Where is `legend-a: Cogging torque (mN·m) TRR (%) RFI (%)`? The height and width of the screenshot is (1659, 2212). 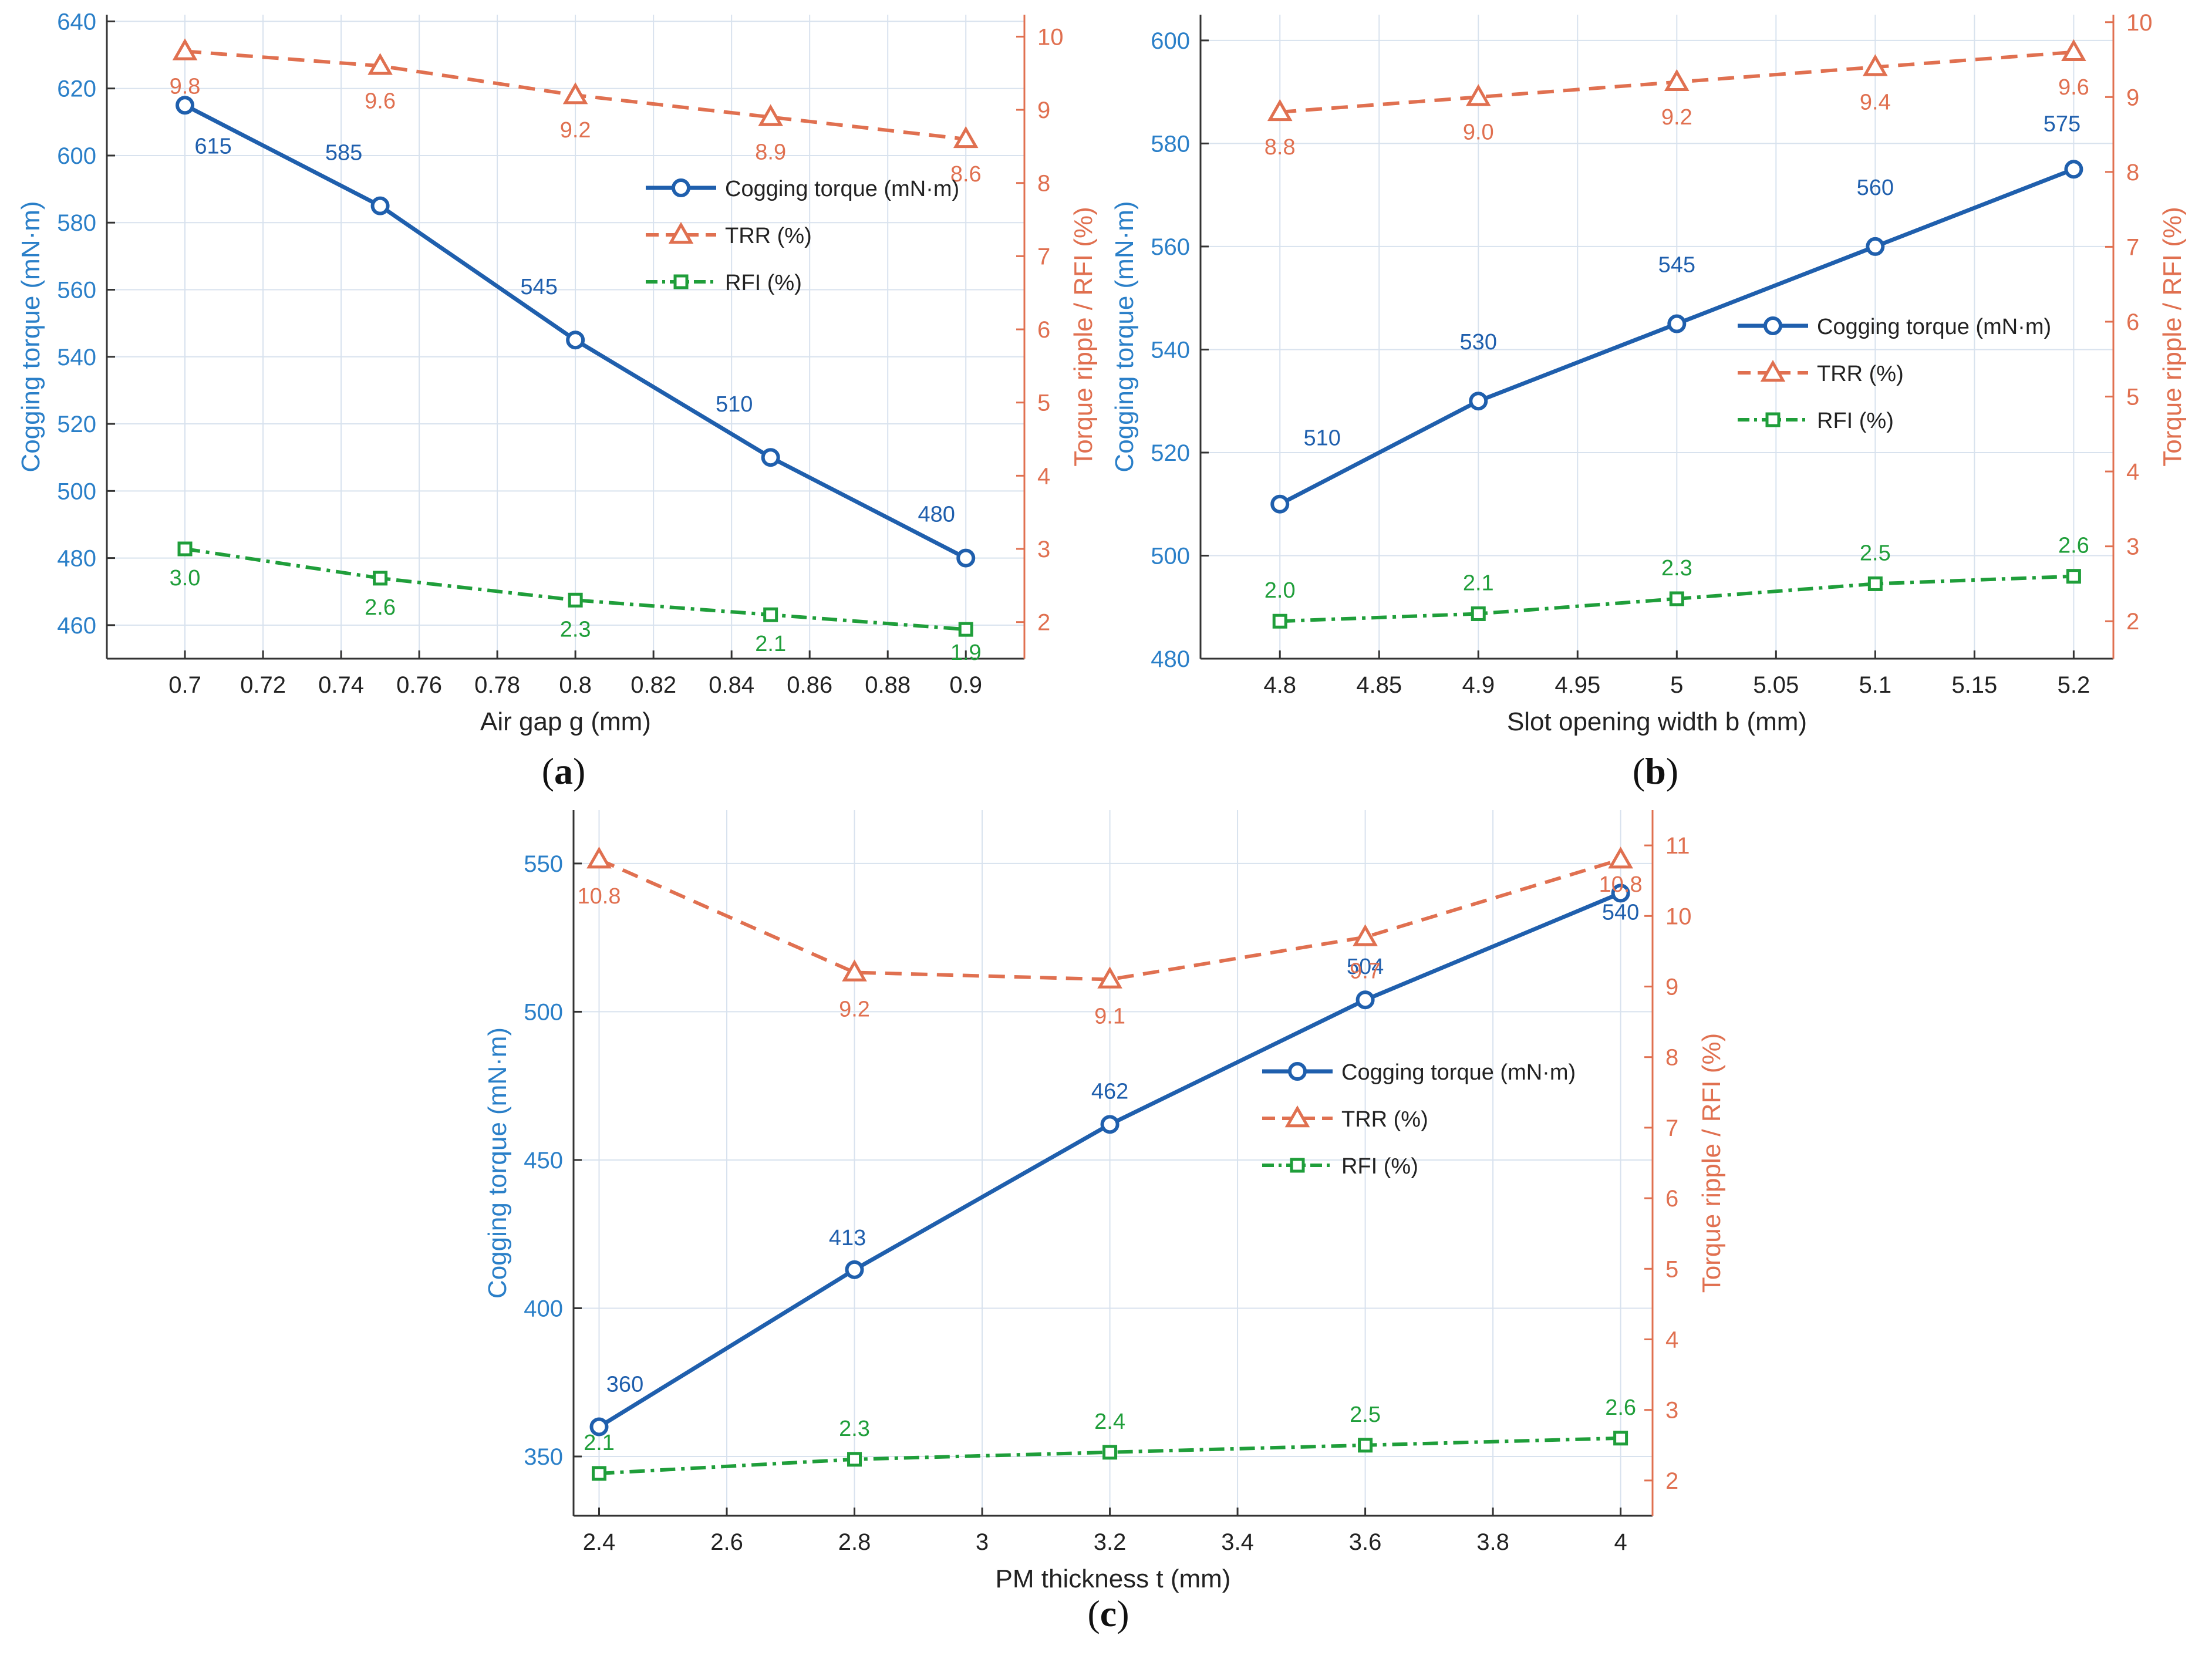 legend-a: Cogging torque (mN·m) TRR (%) RFI (%) is located at coordinates (802, 236).